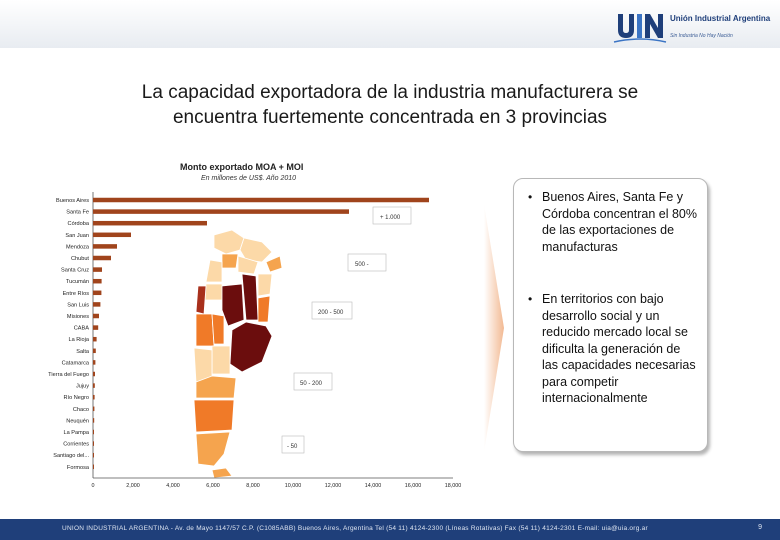  What do you see at coordinates (93, 486) in the screenshot?
I see `x-tick-label: 0` at bounding box center [93, 486].